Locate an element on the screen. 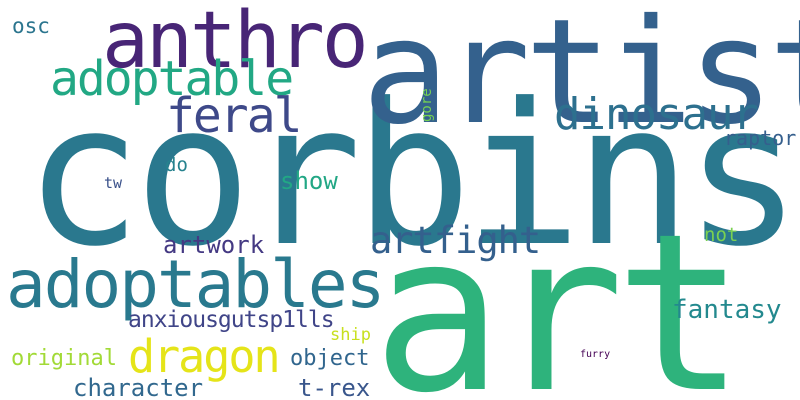 Image resolution: width=800 pixels, height=400 pixels. word-furry: furry is located at coordinates (595, 355).